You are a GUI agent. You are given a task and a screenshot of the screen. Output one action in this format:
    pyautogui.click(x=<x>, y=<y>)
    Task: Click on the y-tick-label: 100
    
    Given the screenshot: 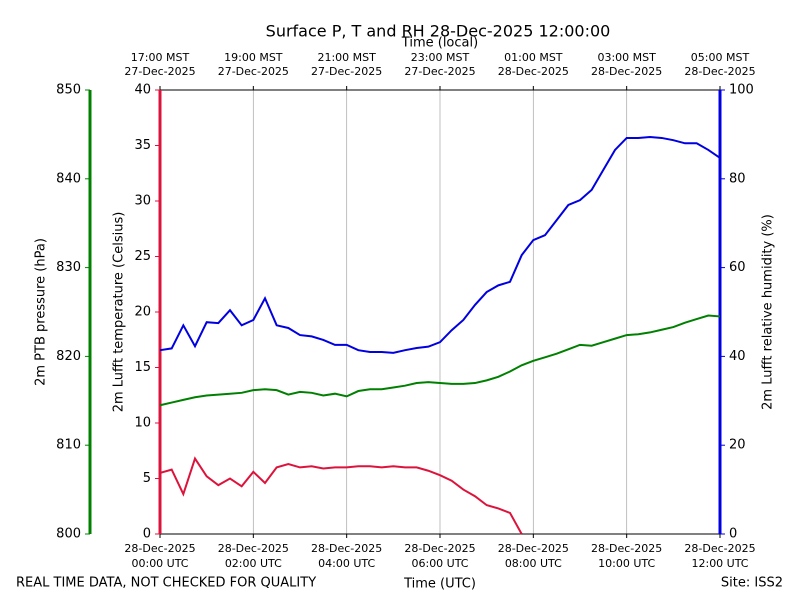 What is the action you would take?
    pyautogui.click(x=741, y=90)
    